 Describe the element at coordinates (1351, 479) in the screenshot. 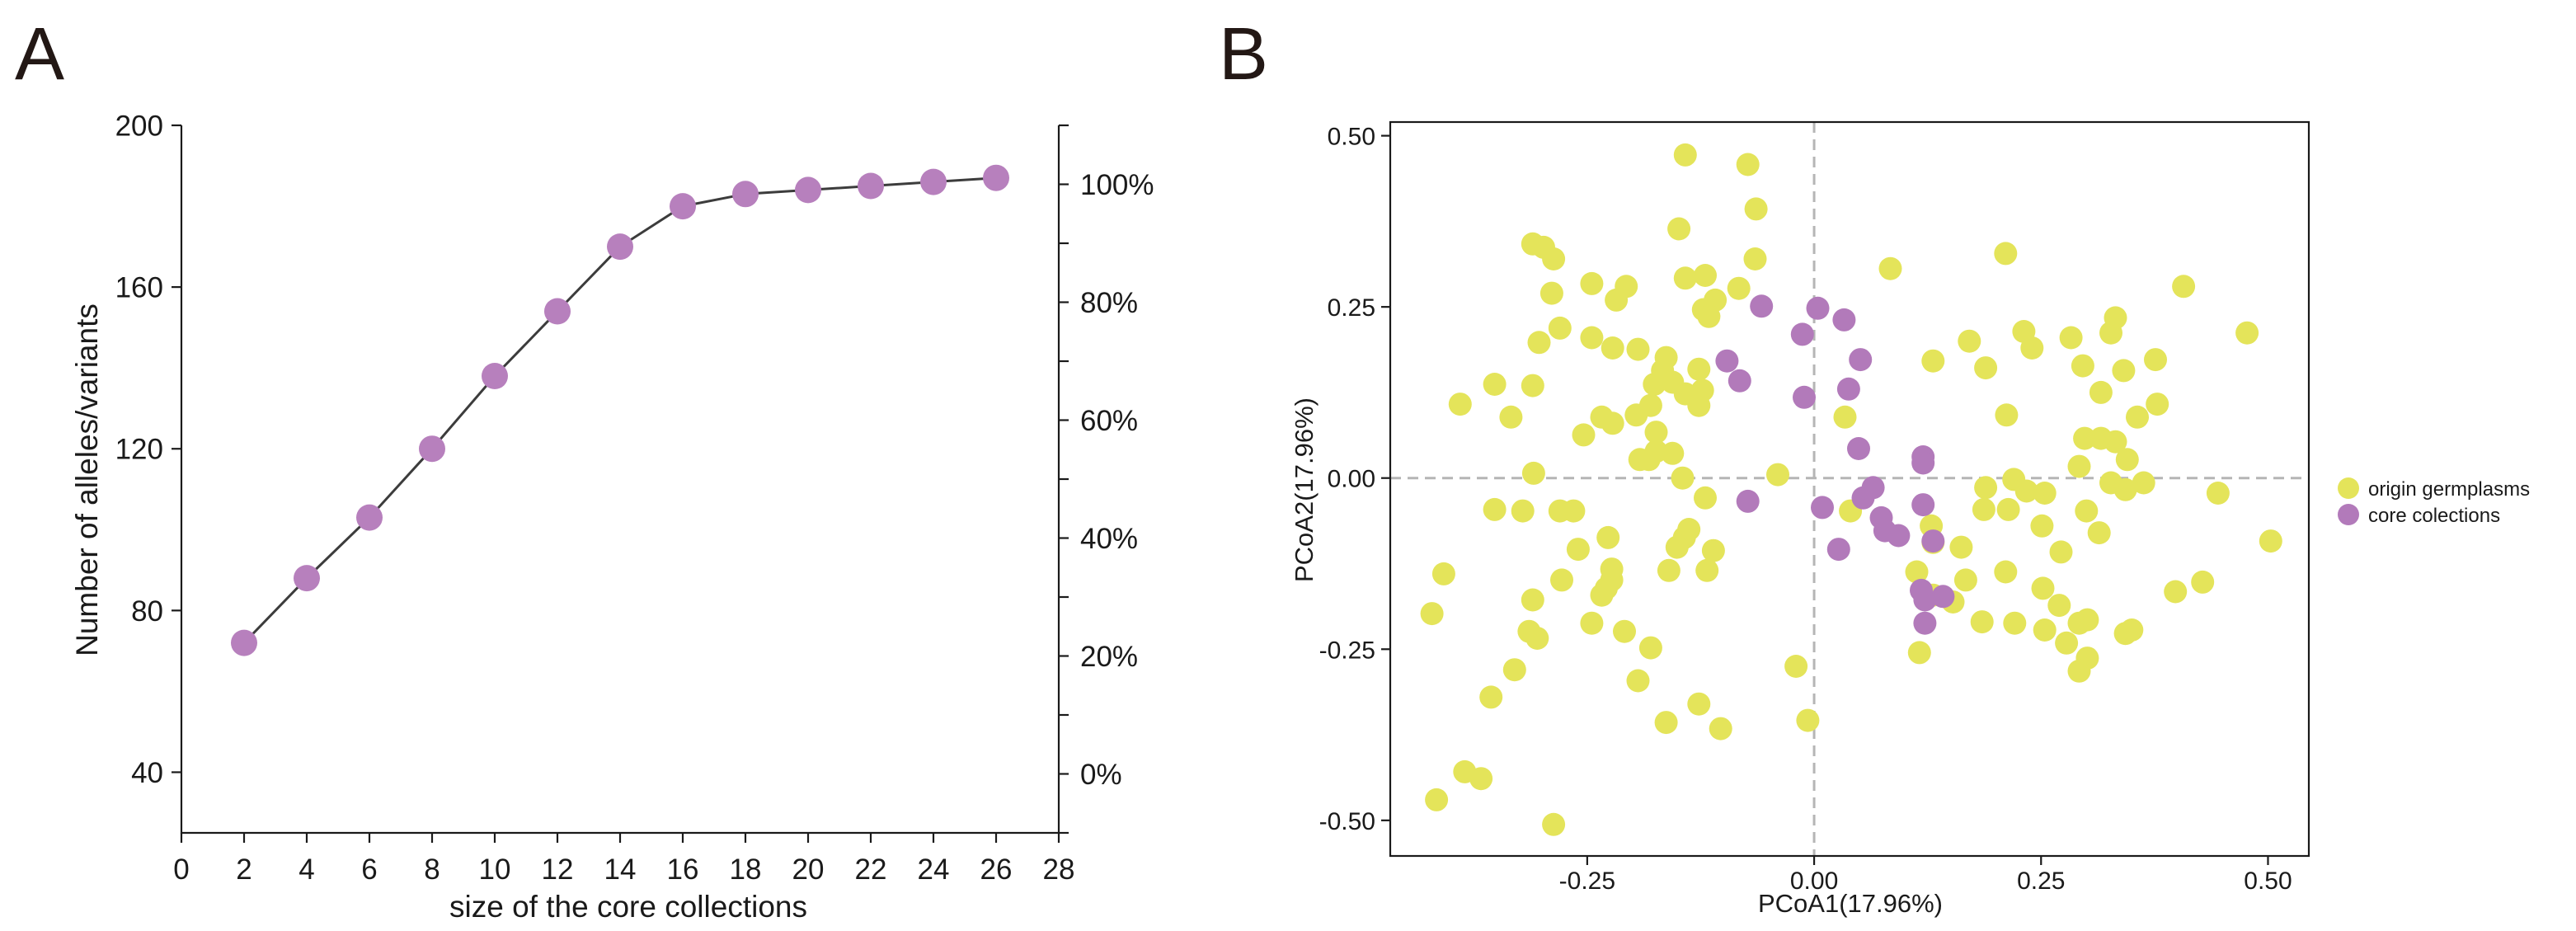

I see `panel-b-ytick-label: 0.00` at that location.